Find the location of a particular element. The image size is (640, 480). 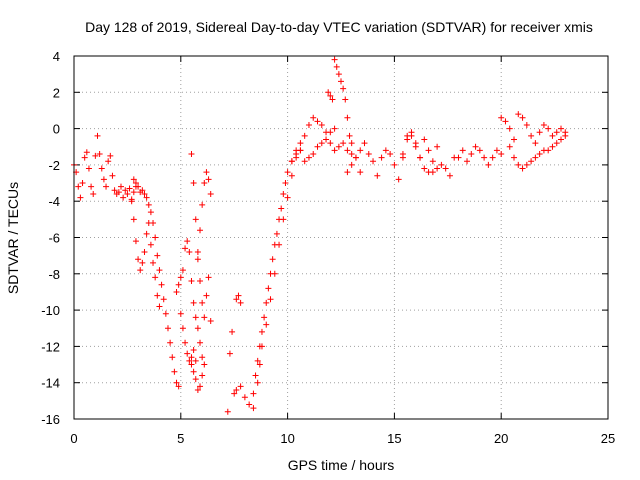

y-tick-label: 4 is located at coordinates (56, 56).